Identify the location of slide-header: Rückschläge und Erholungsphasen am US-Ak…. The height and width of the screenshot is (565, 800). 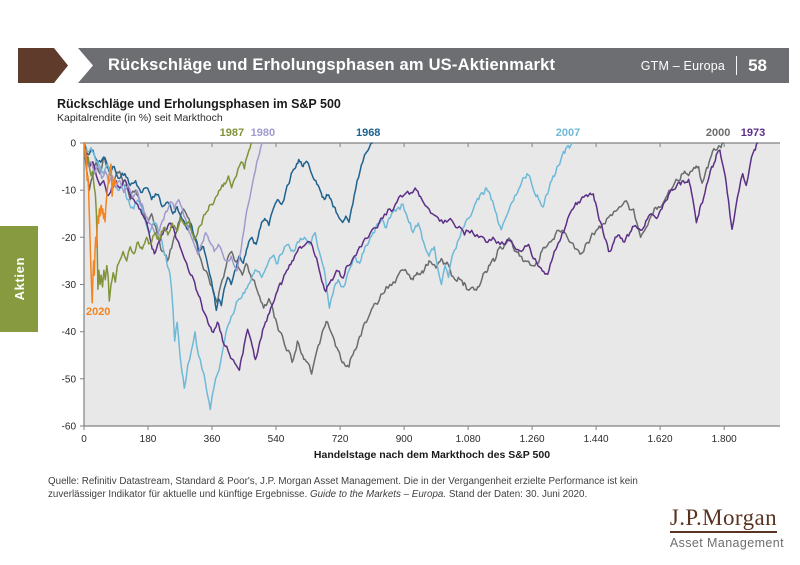
(403, 65).